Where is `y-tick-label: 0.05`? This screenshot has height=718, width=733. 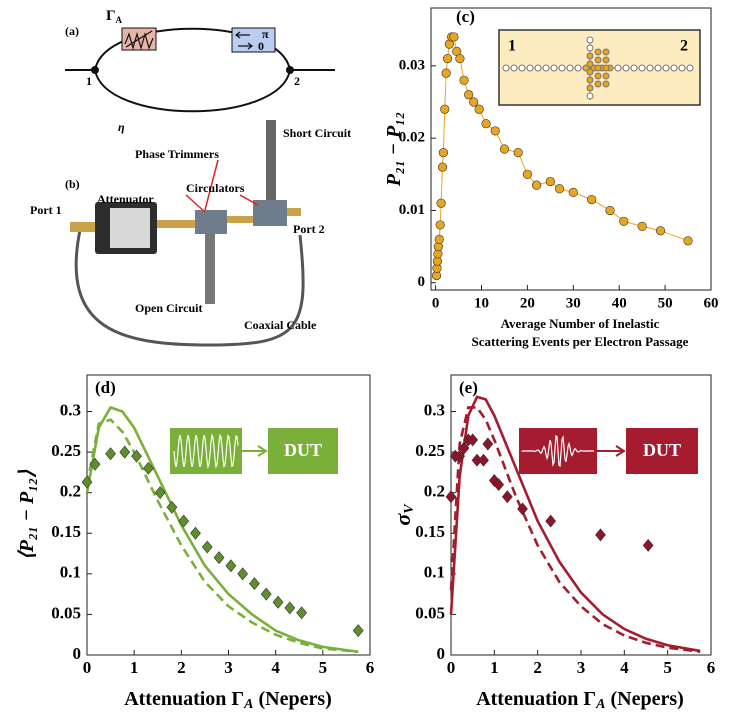 y-tick-label: 0.05 is located at coordinates (430, 612).